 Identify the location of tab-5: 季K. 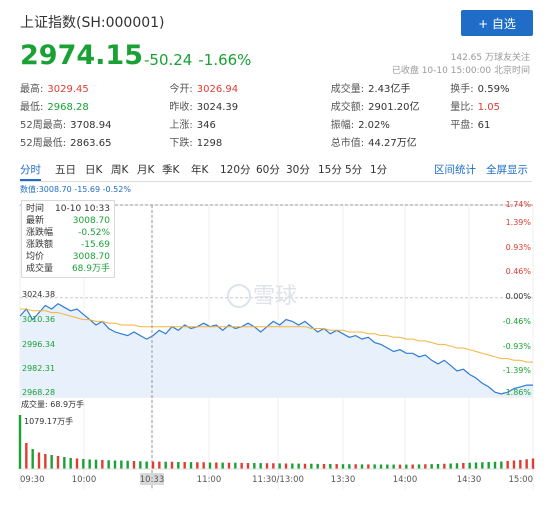
(171, 170).